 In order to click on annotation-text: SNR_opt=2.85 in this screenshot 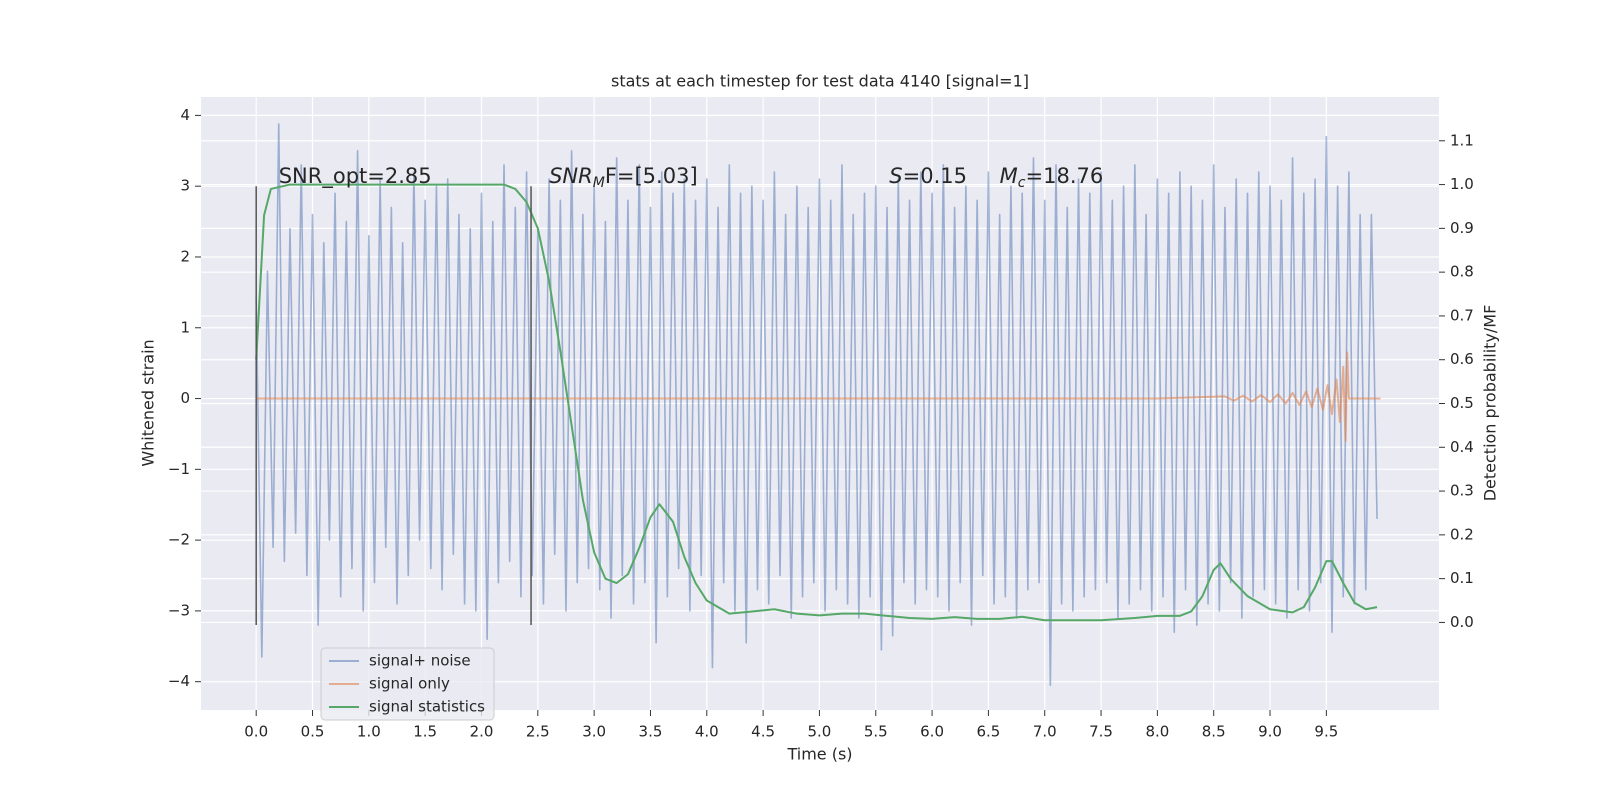, I will do `click(355, 176)`.